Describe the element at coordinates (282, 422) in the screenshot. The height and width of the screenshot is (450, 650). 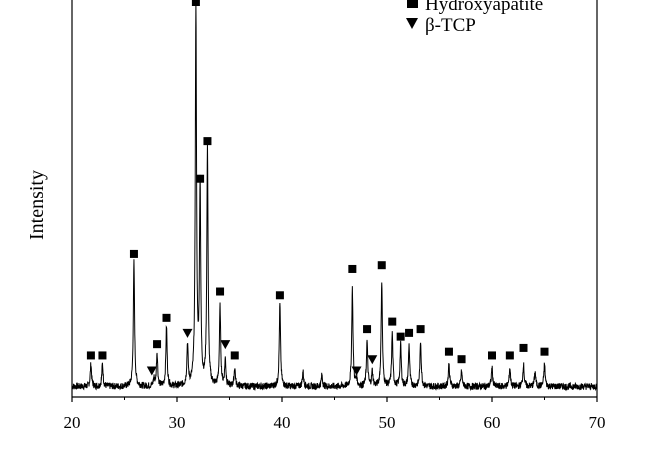
I see `x-tick-label: 40` at that location.